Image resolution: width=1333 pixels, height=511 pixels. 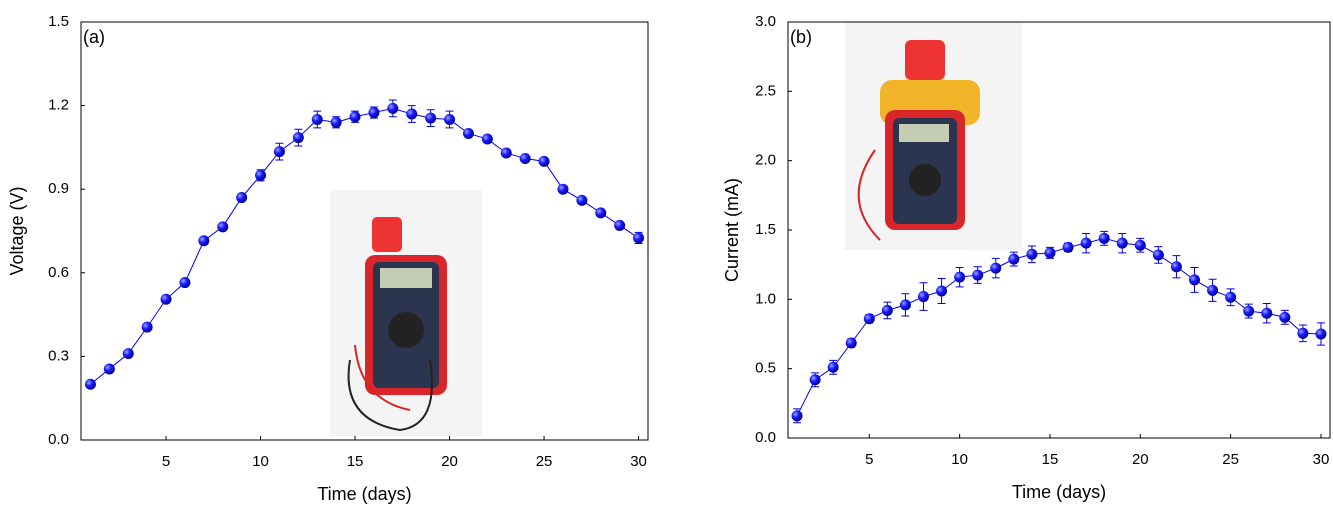 I want to click on y-axis-label: Voltage (V), so click(x=17, y=230).